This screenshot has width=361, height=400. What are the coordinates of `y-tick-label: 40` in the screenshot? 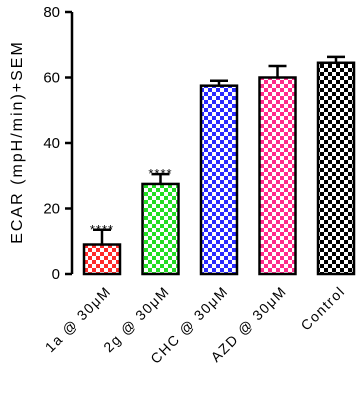 It's located at (51, 143).